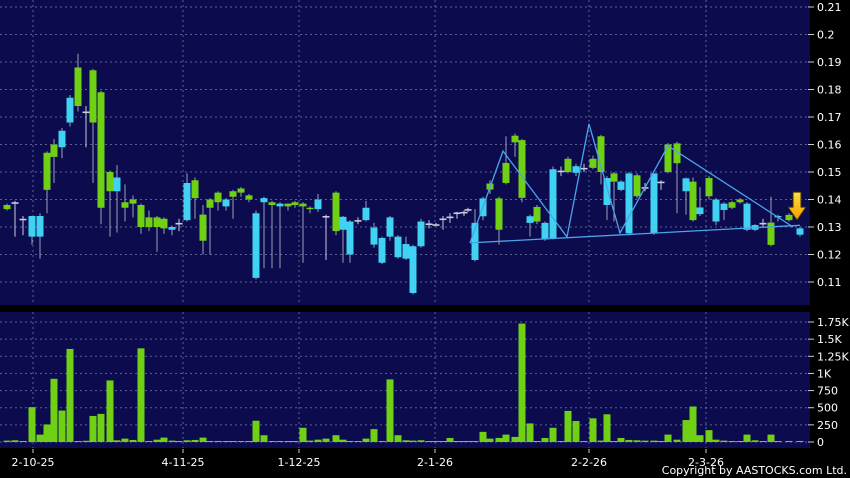 The image size is (850, 478). What do you see at coordinates (833, 356) in the screenshot?
I see `volume-axis-label: 1.25K` at bounding box center [833, 356].